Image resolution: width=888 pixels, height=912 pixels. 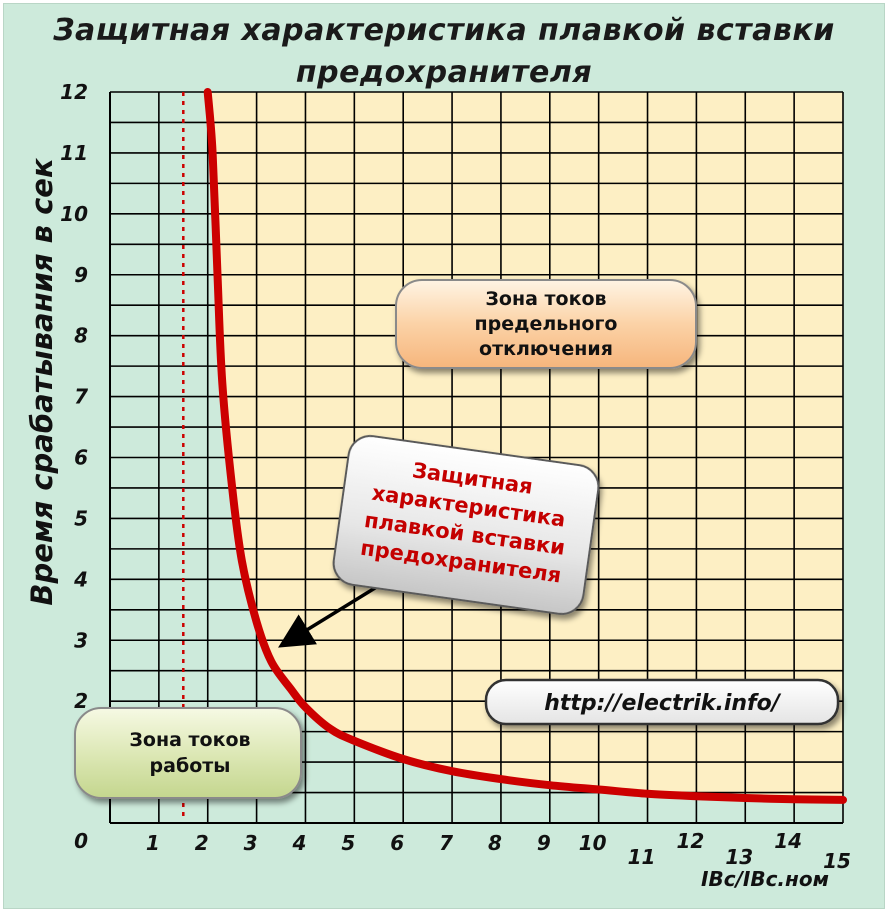 I want to click on y-tick-label: 8, so click(x=81, y=336).